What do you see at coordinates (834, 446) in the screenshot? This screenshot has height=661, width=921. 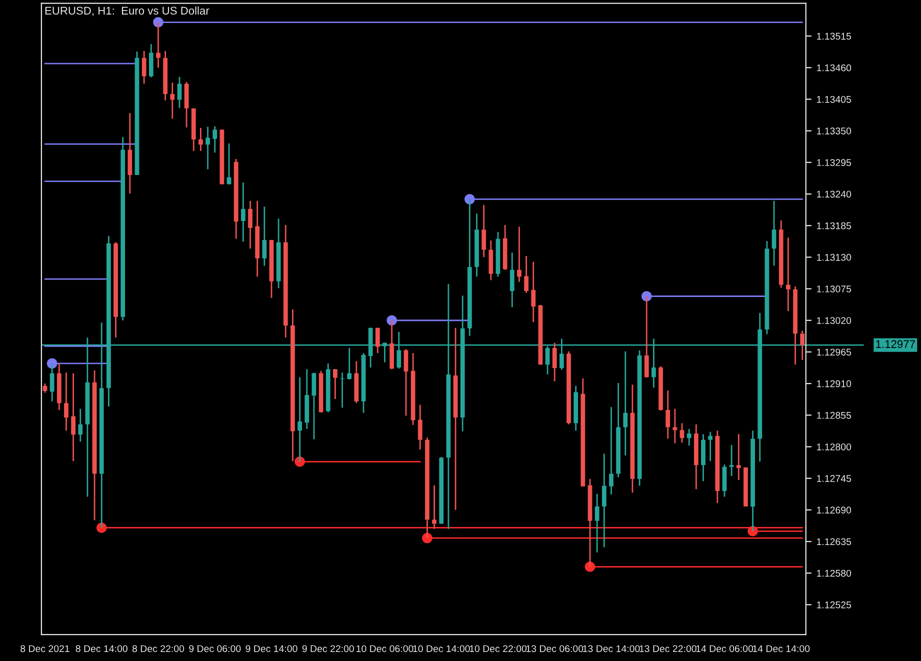 I see `y-tick-label: 1.12800` at bounding box center [834, 446].